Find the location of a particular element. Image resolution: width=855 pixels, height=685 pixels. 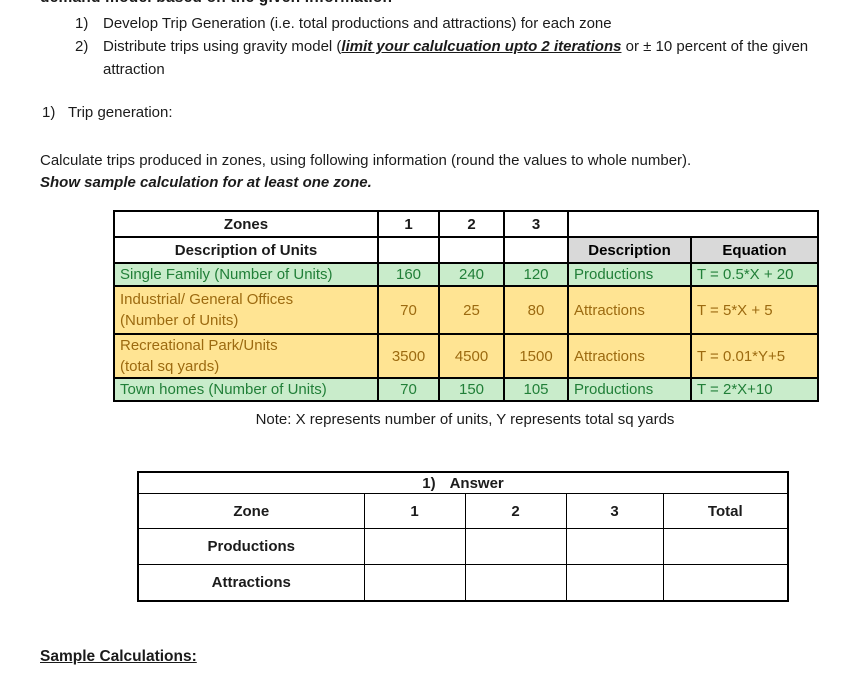

row-equation: T = 2*X+10 is located at coordinates (754, 389).